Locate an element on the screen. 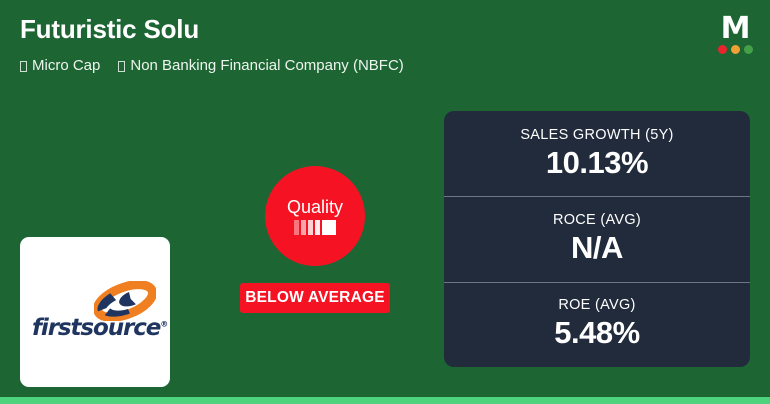  quality-score-circle: Quality is located at coordinates (315, 216).